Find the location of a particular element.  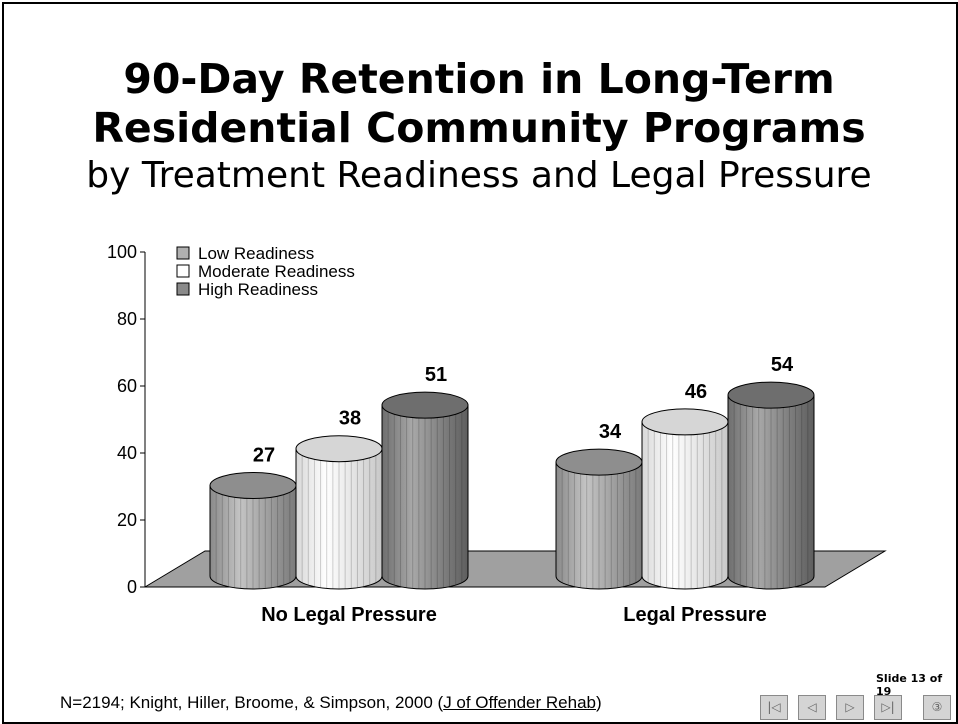

category-label: Legal Pressure is located at coordinates (694, 615).